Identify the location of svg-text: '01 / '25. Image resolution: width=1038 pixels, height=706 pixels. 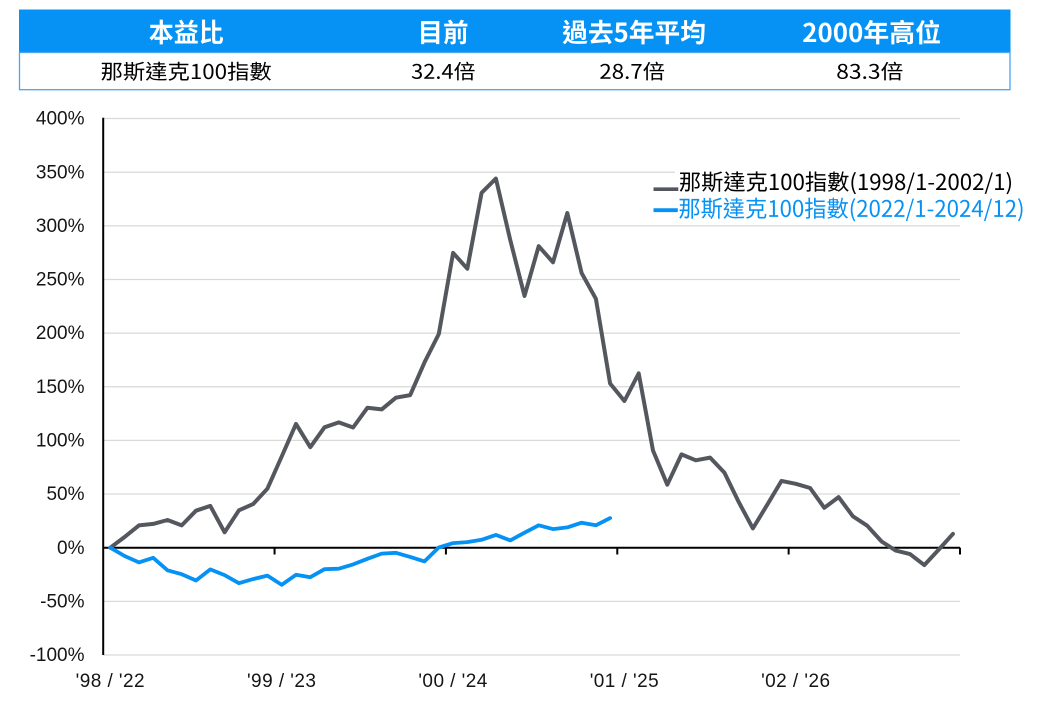
(624, 681).